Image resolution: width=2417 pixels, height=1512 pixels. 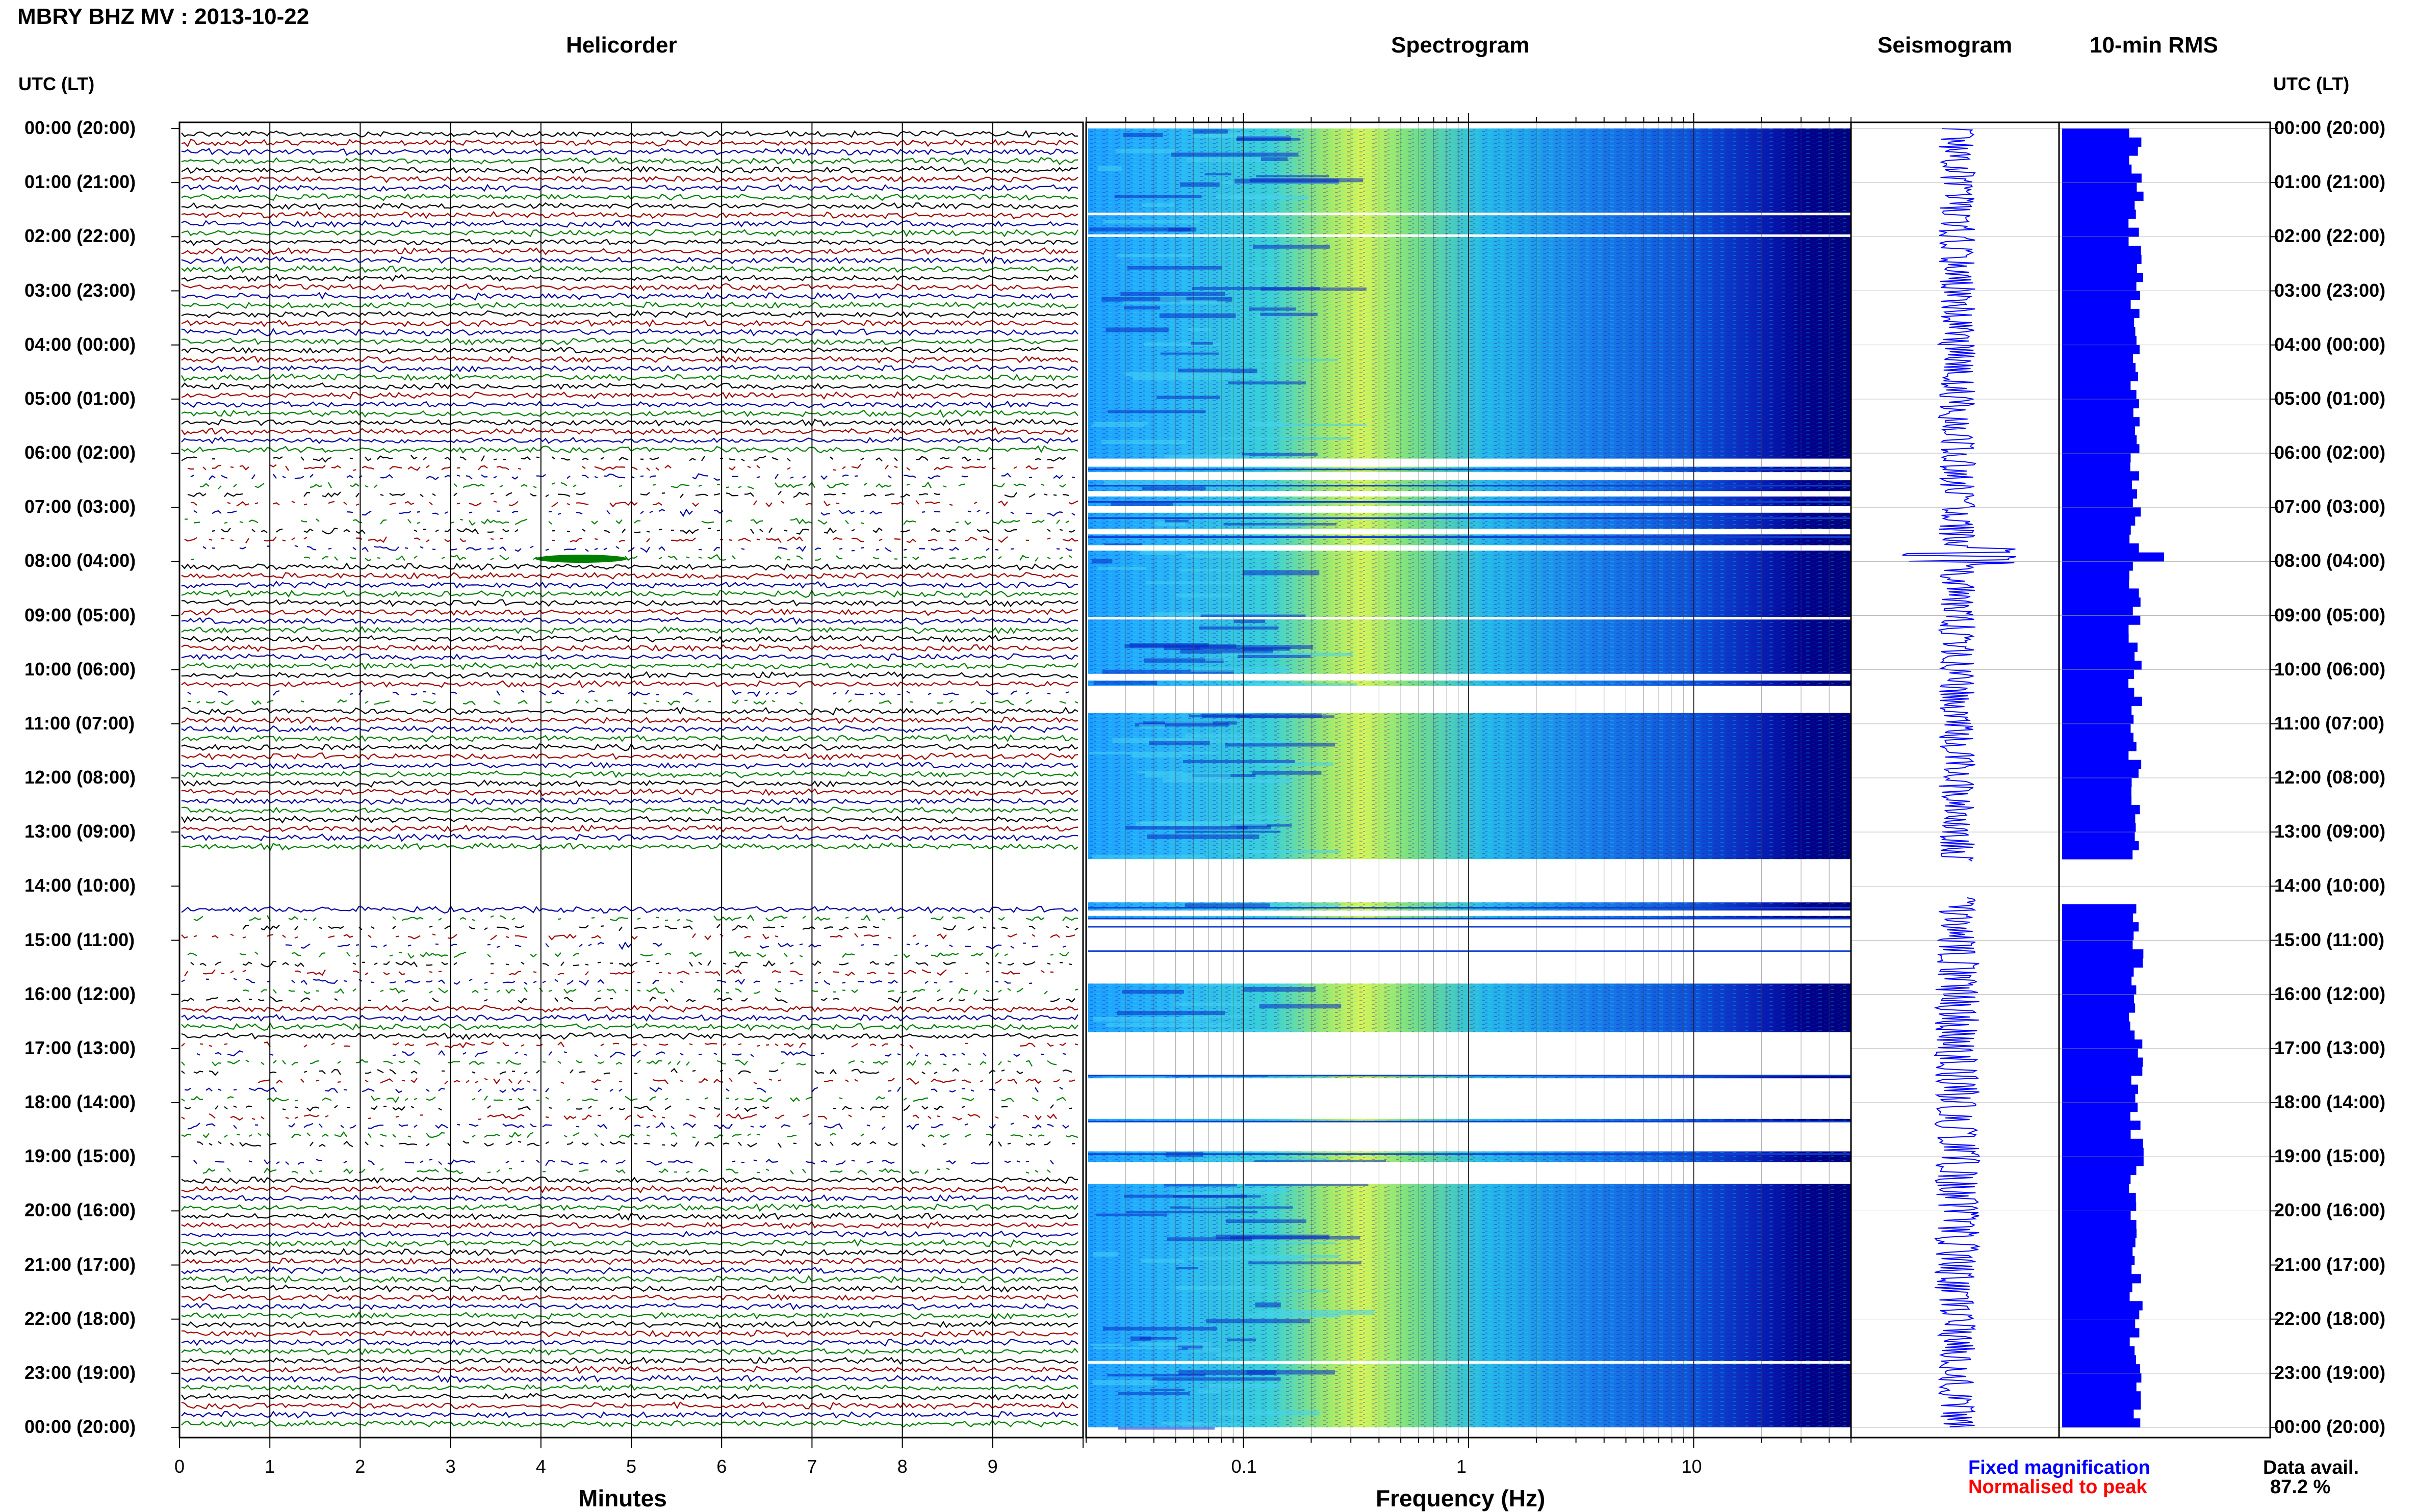 What do you see at coordinates (80, 885) in the screenshot?
I see `time-label-left: 14:00 (10:00)` at bounding box center [80, 885].